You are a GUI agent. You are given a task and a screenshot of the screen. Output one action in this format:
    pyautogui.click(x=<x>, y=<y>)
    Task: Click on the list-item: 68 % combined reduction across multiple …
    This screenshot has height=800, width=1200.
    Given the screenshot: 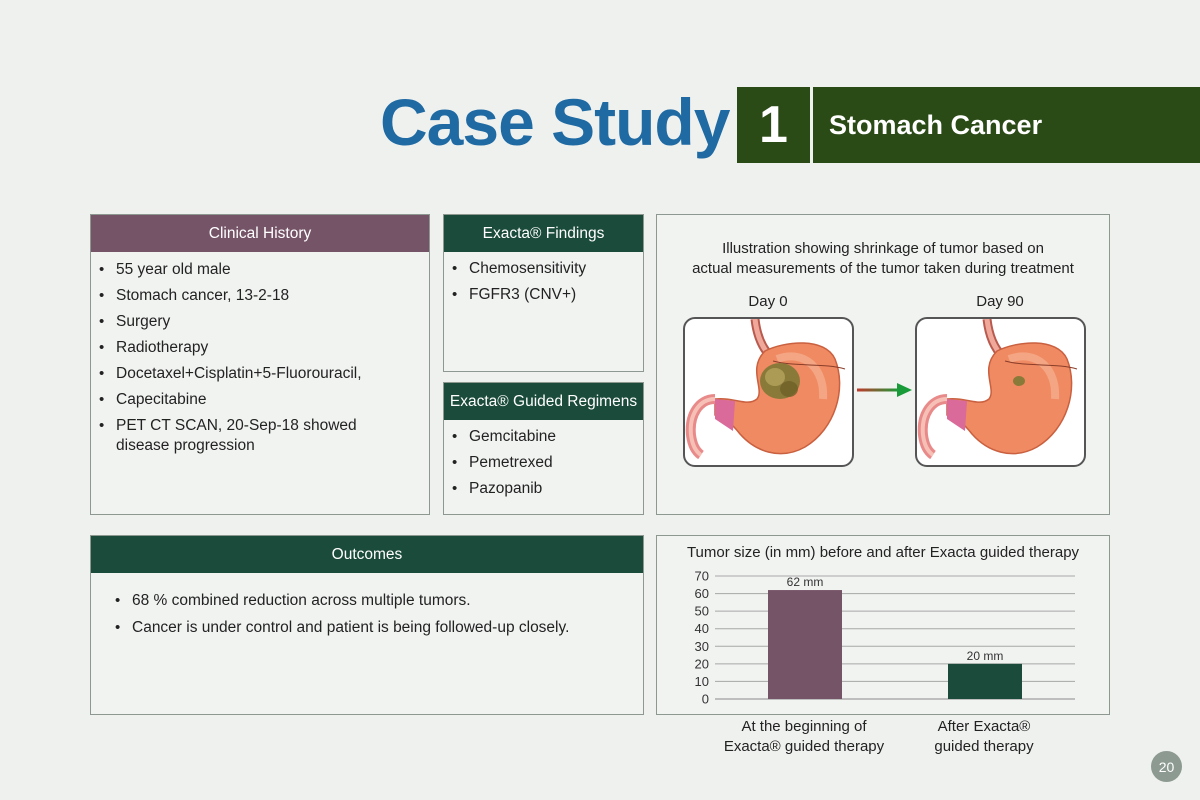 What is the action you would take?
    pyautogui.click(x=375, y=601)
    